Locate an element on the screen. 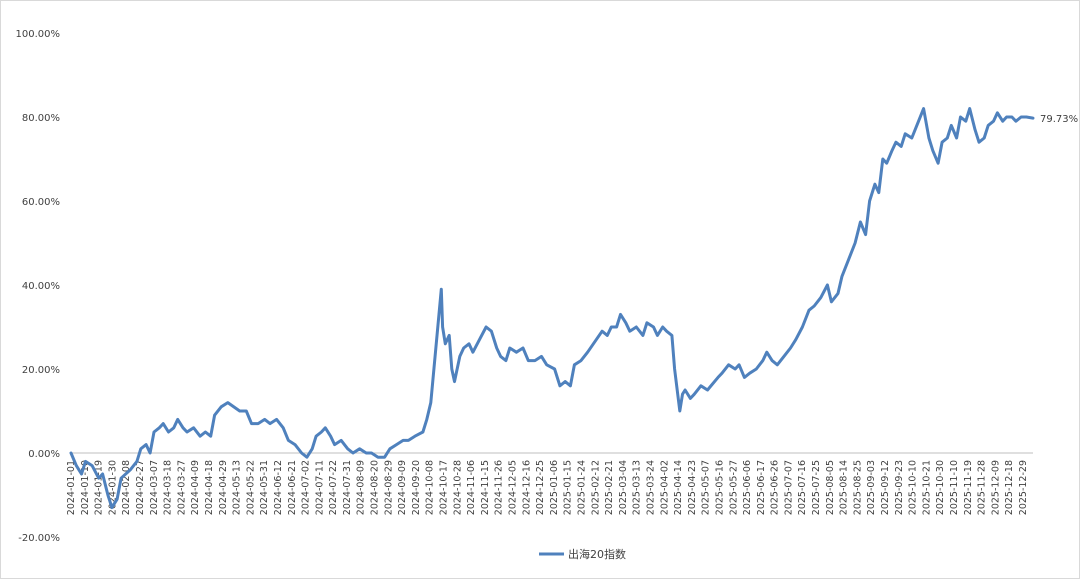  x-tick-label: 2024-09-09 is located at coordinates (402, 487).